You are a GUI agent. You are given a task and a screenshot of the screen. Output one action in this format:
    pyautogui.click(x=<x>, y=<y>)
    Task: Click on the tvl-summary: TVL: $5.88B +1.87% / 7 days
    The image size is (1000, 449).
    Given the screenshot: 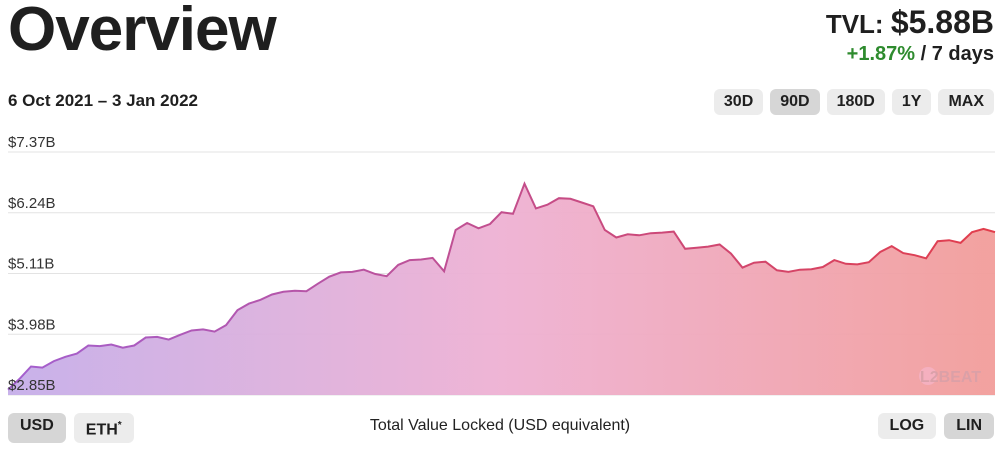 What is the action you would take?
    pyautogui.click(x=910, y=35)
    